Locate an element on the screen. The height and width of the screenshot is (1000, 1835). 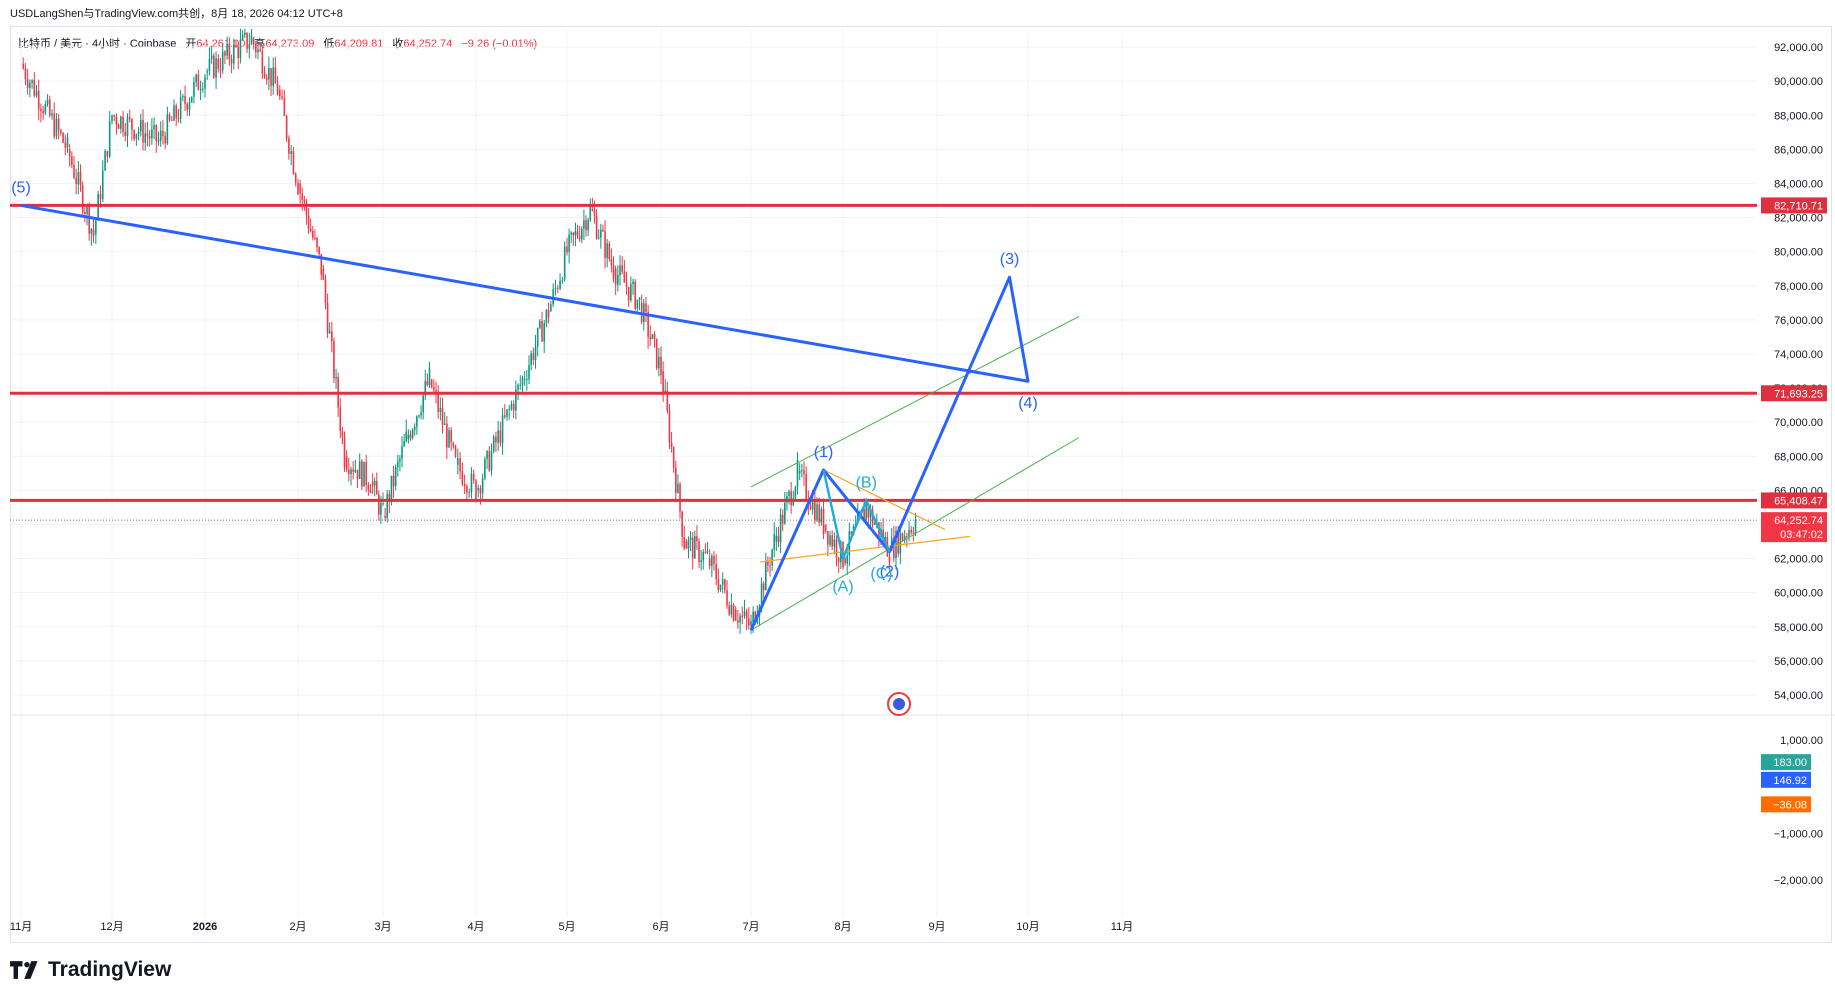
time-tick-label: 2026 is located at coordinates (205, 927).